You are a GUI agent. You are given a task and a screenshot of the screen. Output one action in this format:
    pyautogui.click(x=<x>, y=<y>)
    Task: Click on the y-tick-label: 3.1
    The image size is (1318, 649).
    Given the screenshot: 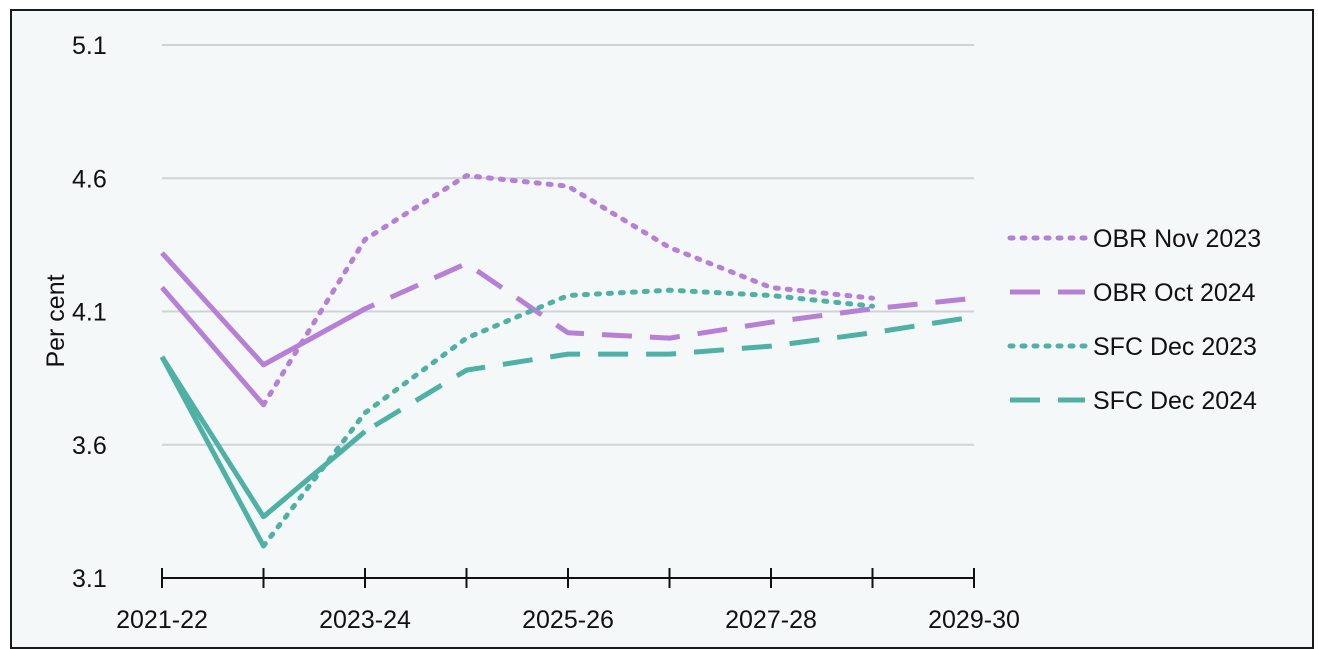 What is the action you would take?
    pyautogui.click(x=89, y=579)
    